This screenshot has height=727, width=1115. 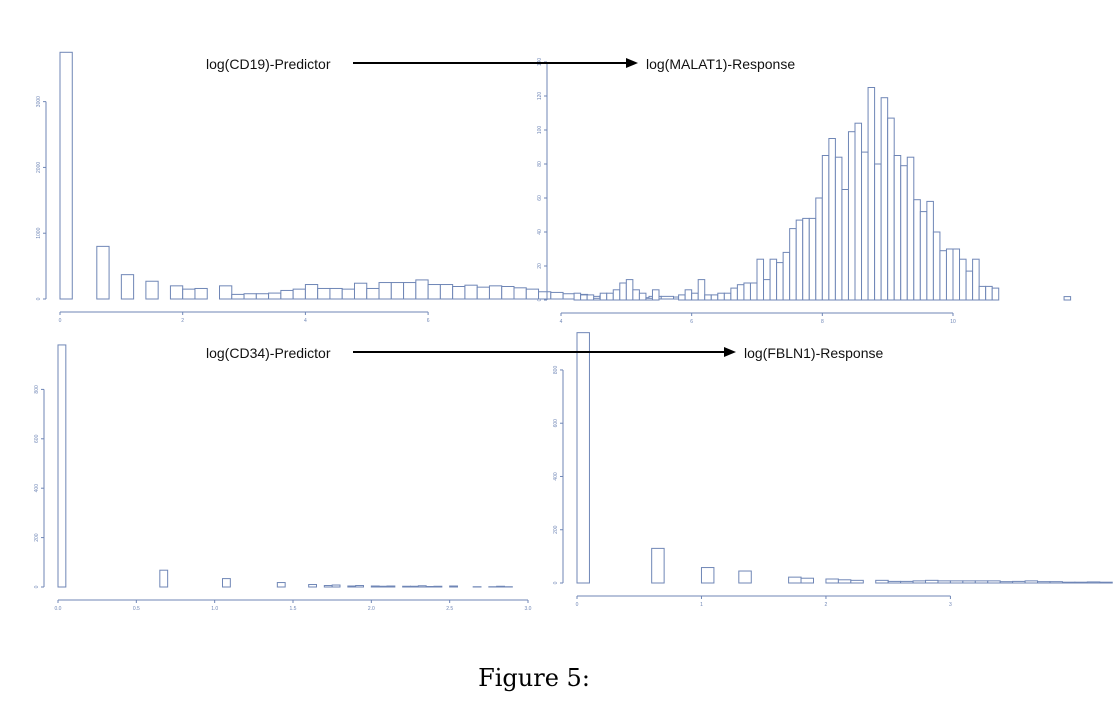 I want to click on x-tick-label: 0, so click(x=577, y=605).